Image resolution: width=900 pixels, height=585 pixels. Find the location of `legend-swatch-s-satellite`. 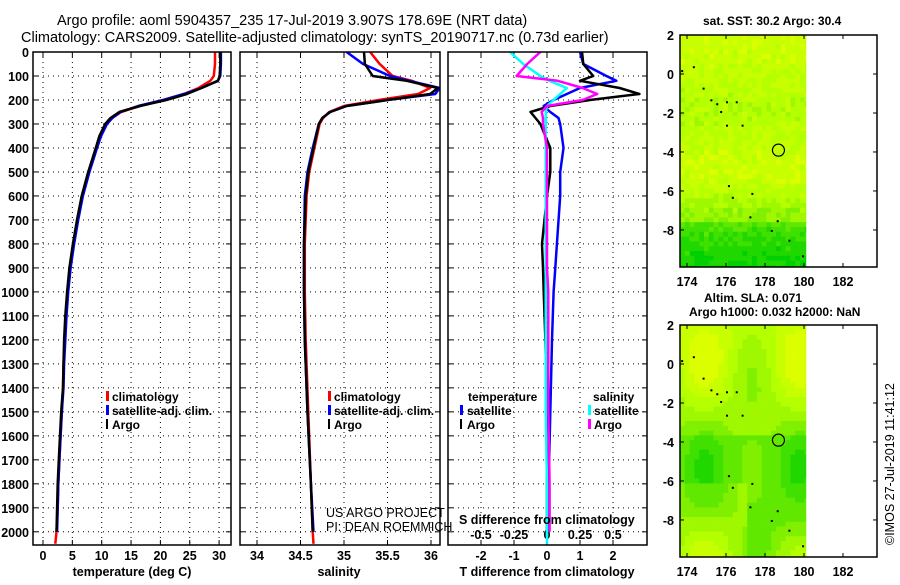

legend-swatch-s-satellite is located at coordinates (589, 410).